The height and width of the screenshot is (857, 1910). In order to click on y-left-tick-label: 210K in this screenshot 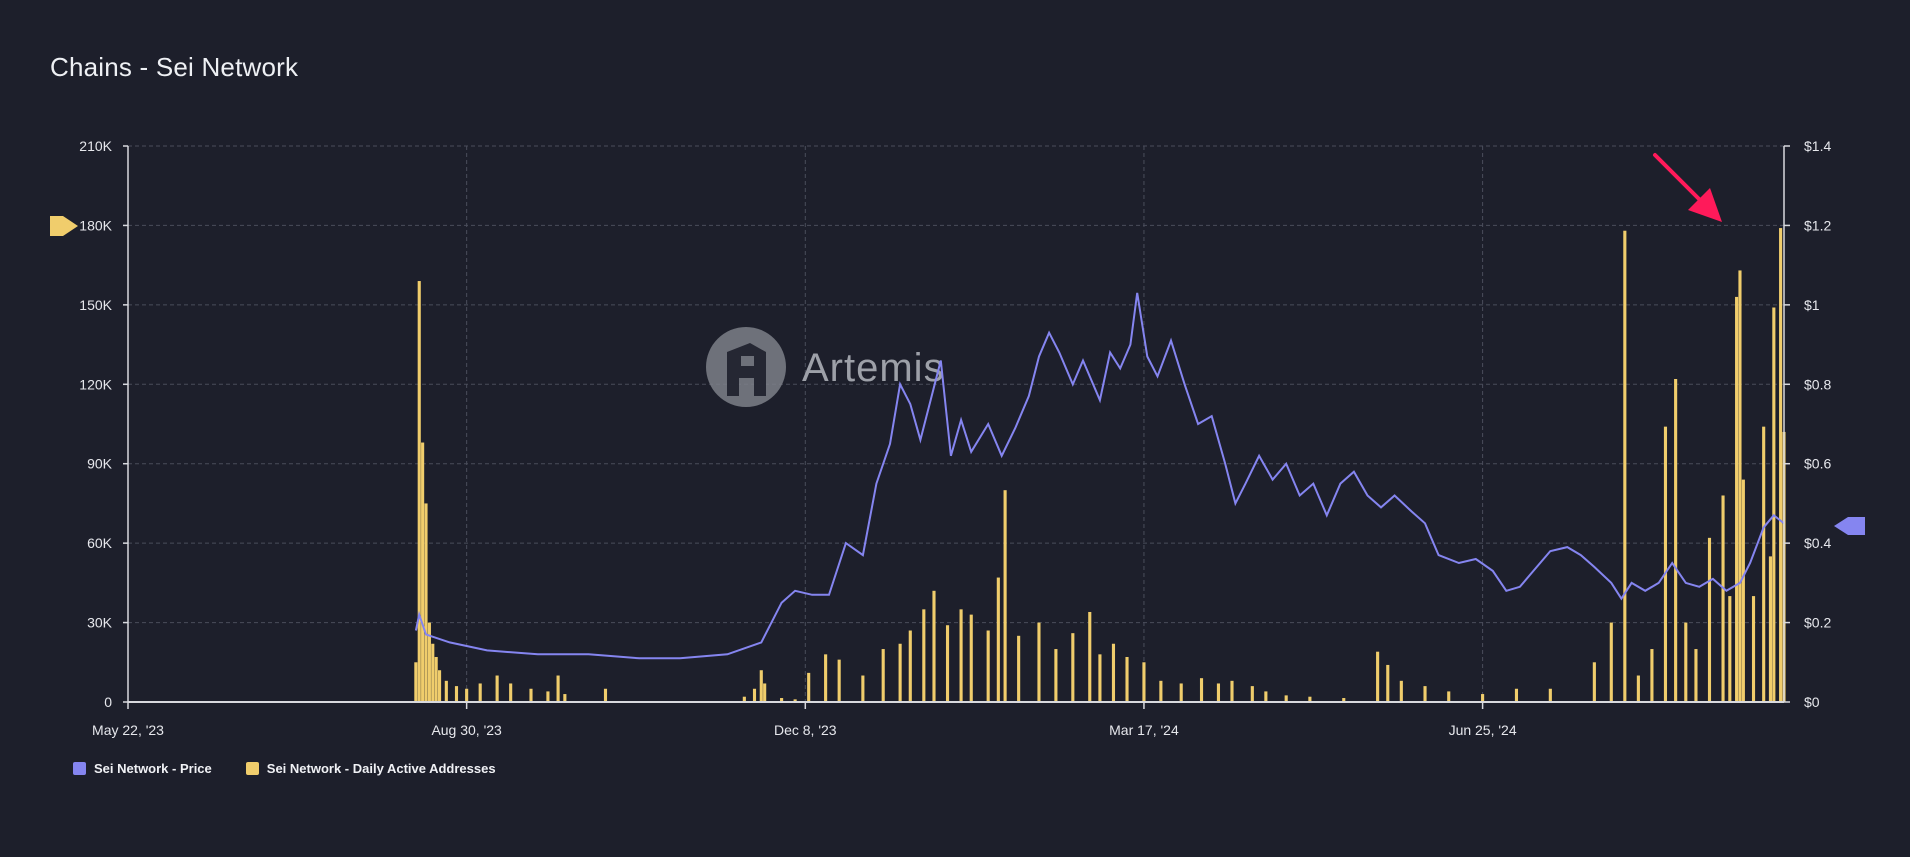, I will do `click(95, 146)`.